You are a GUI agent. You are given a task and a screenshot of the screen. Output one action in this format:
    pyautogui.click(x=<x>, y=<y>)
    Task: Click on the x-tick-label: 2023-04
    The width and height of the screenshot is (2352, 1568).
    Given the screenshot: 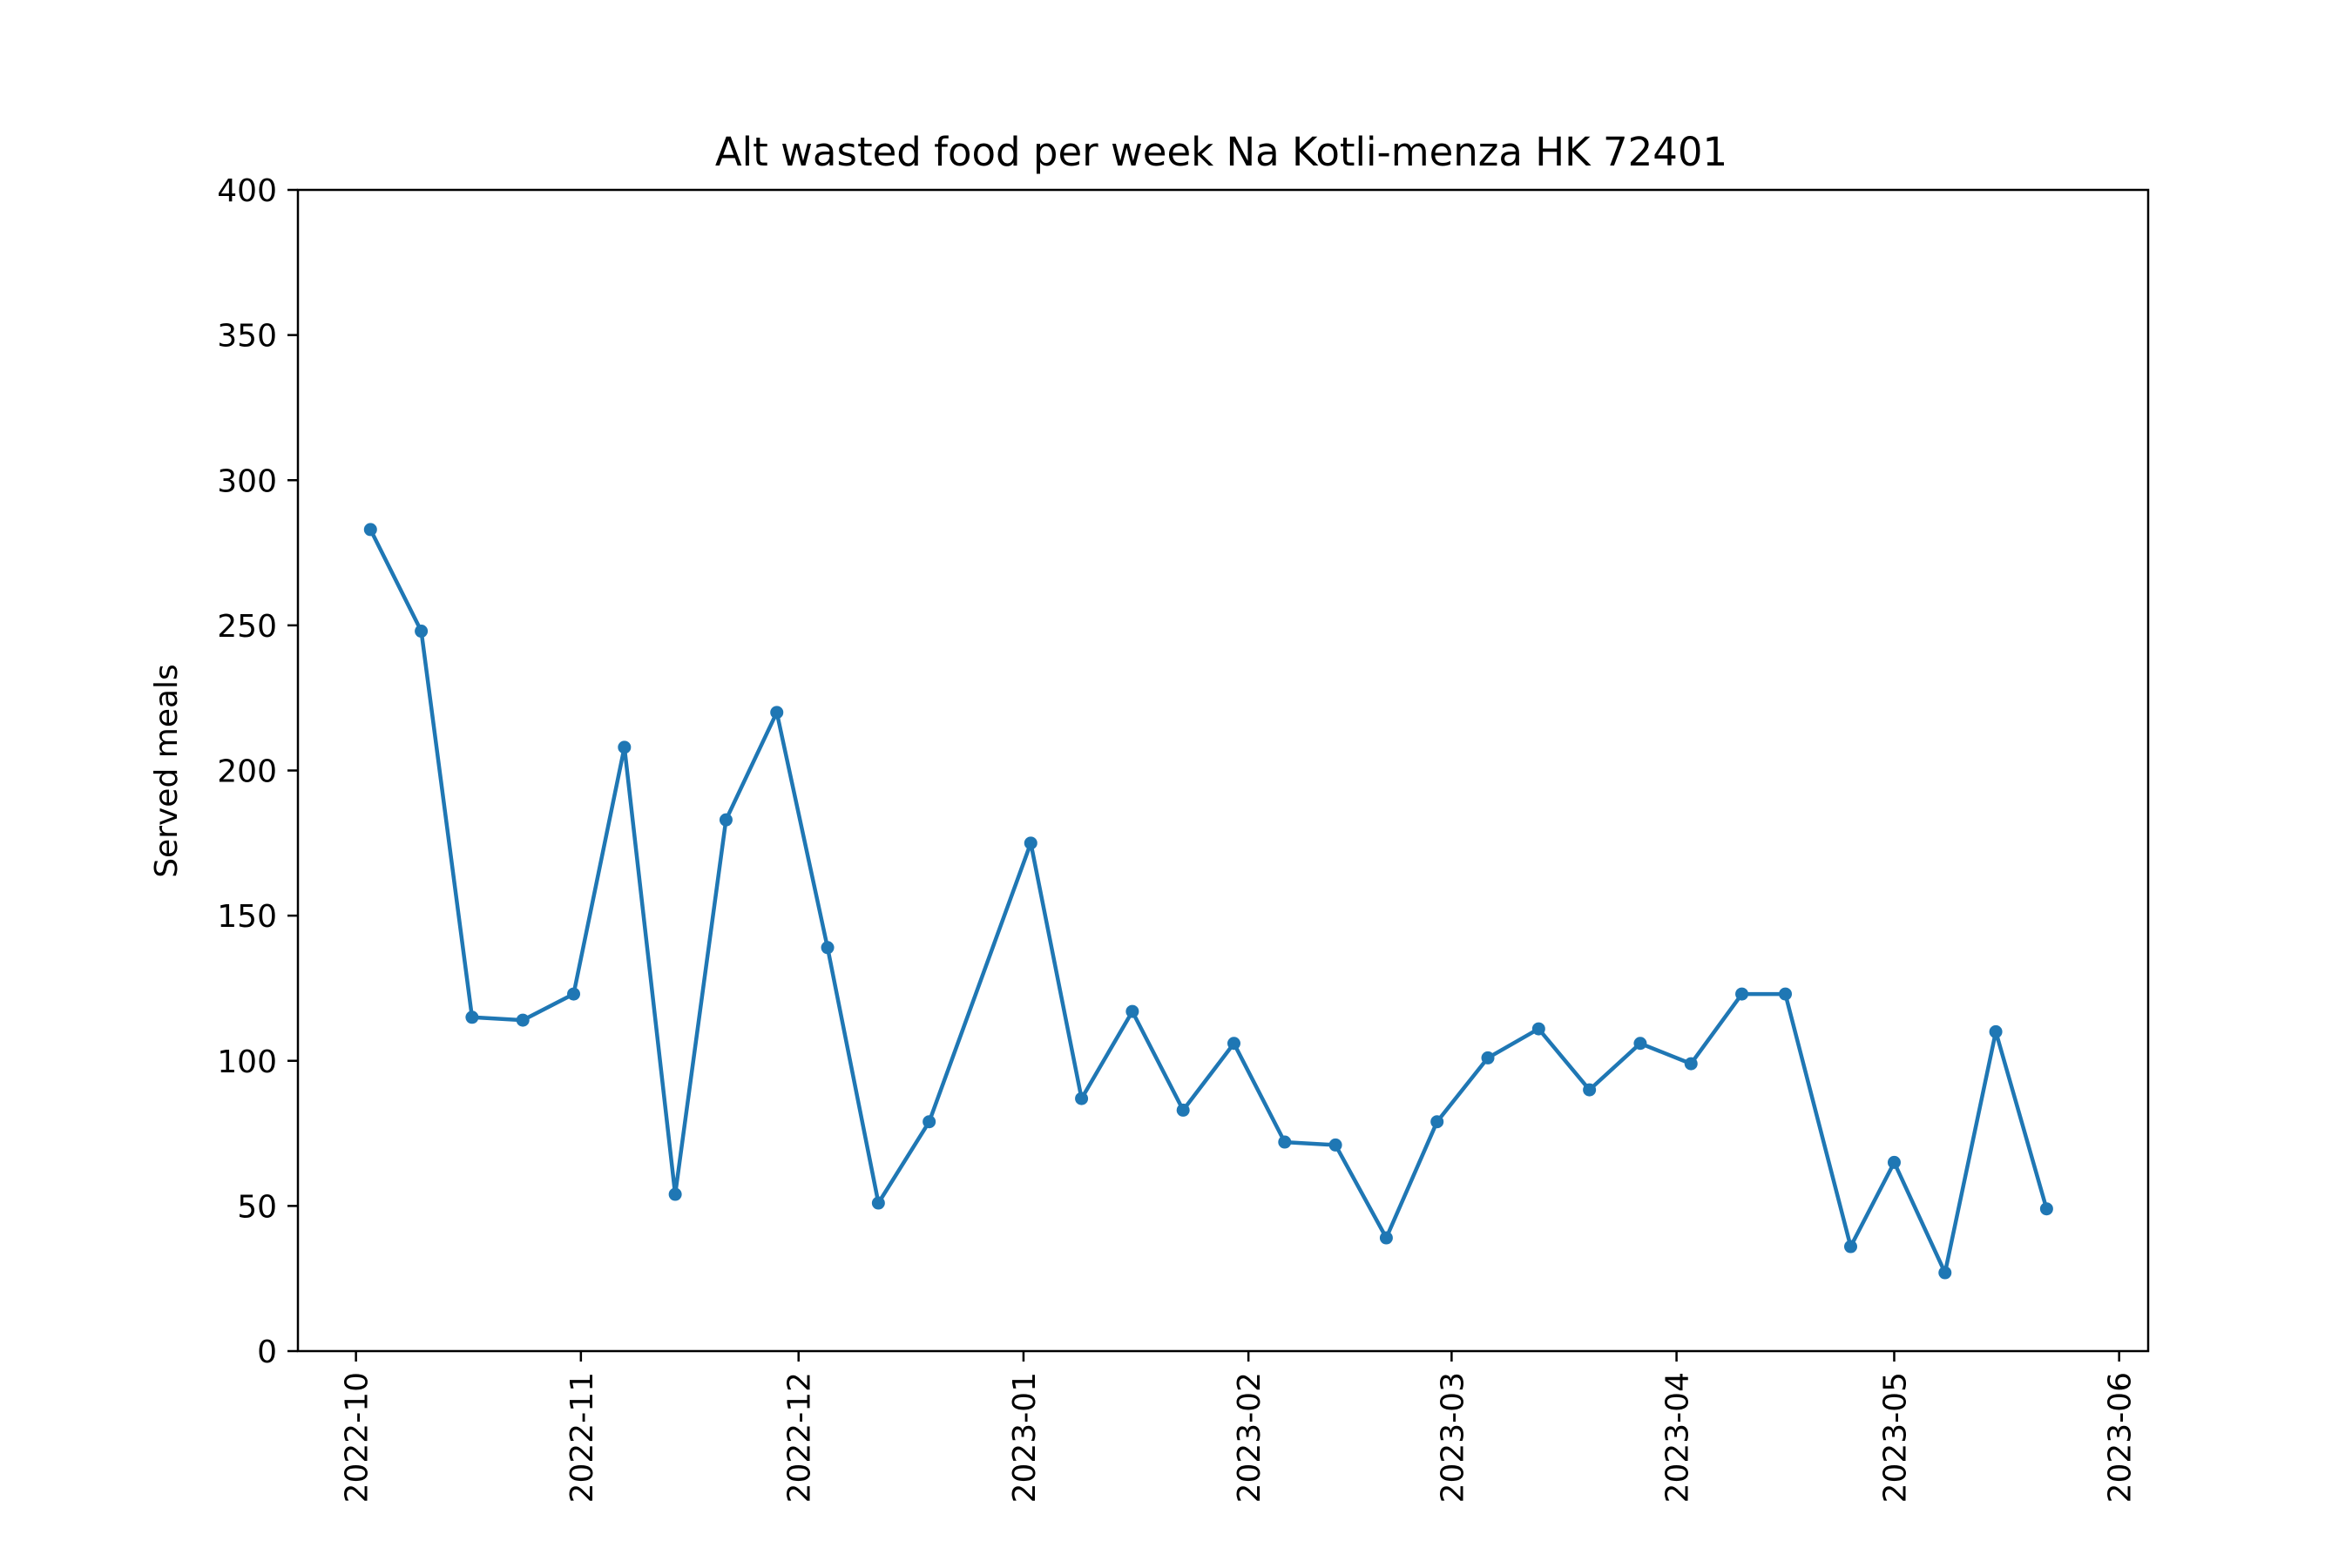 What is the action you would take?
    pyautogui.click(x=1678, y=1438)
    